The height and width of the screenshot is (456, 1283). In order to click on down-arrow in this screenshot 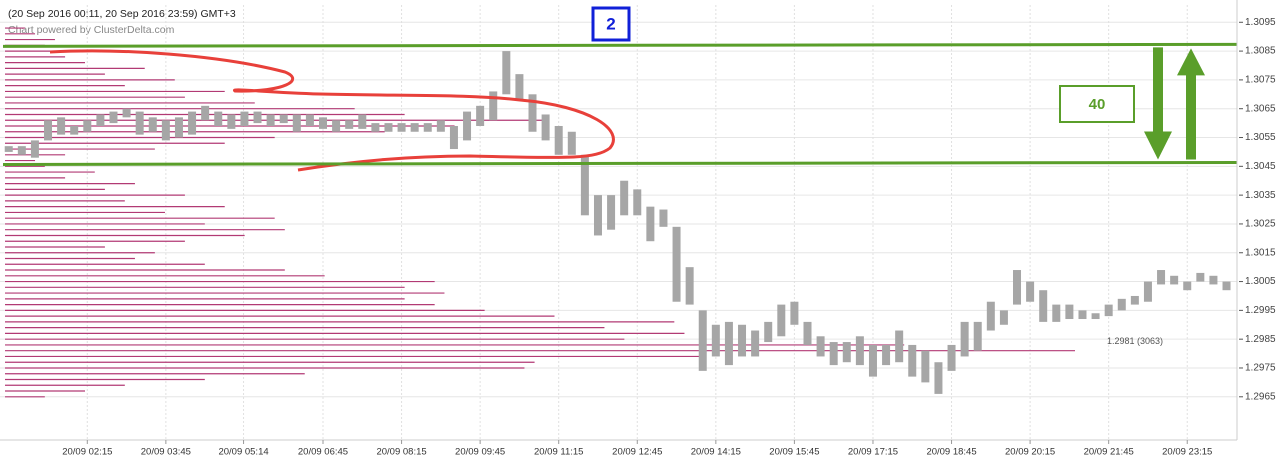, I will do `click(1158, 103)`.